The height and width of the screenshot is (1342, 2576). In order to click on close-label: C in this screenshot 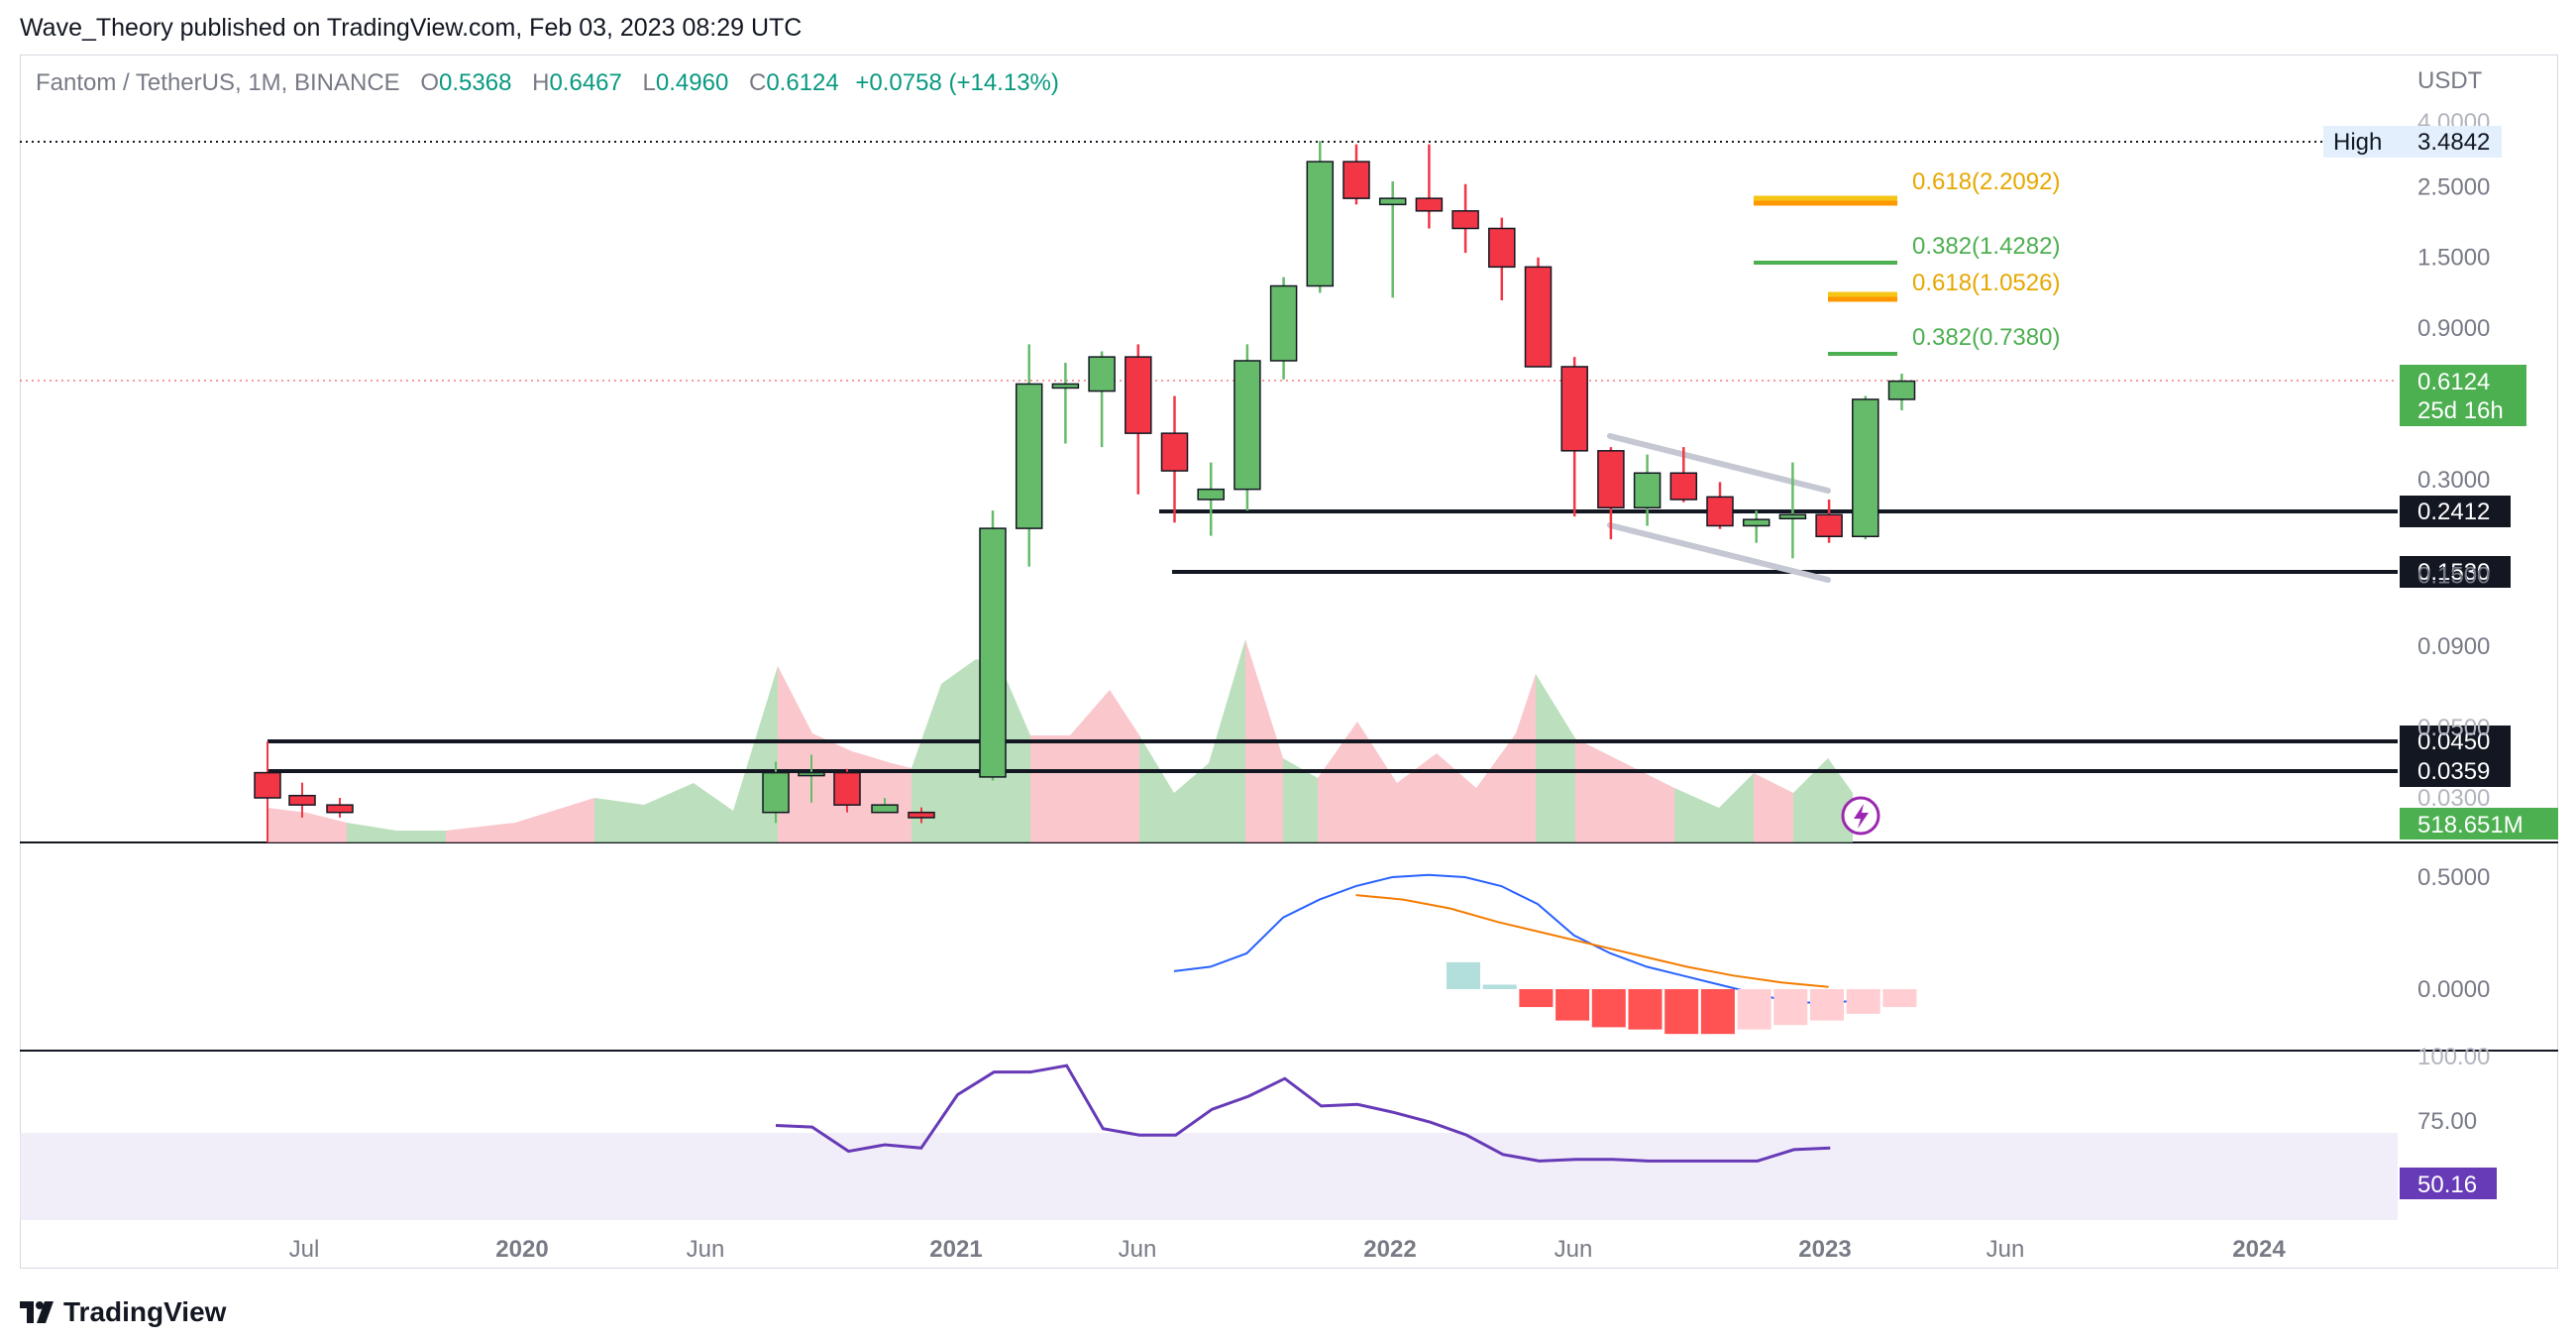, I will do `click(757, 82)`.